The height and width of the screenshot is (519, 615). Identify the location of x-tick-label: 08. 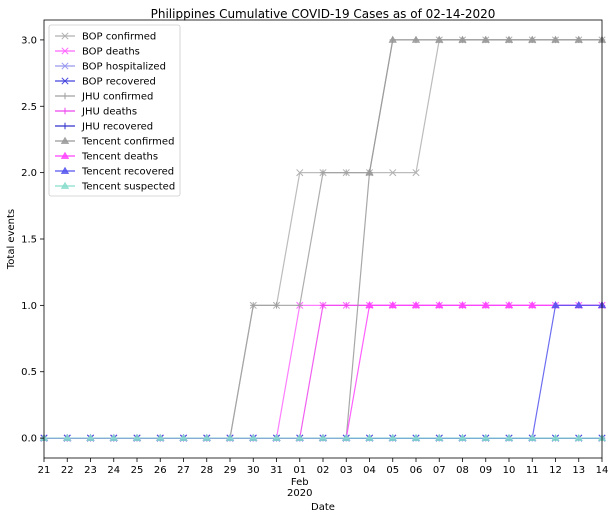
(462, 470).